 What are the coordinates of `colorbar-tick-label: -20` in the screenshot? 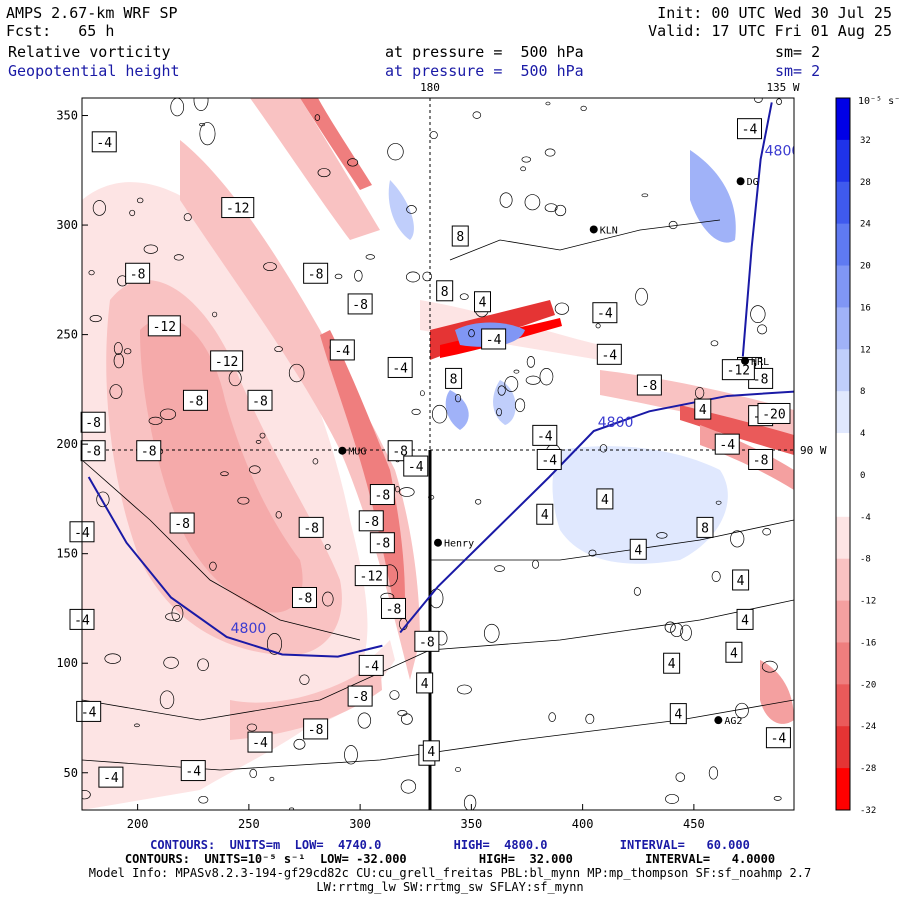 It's located at (868, 685).